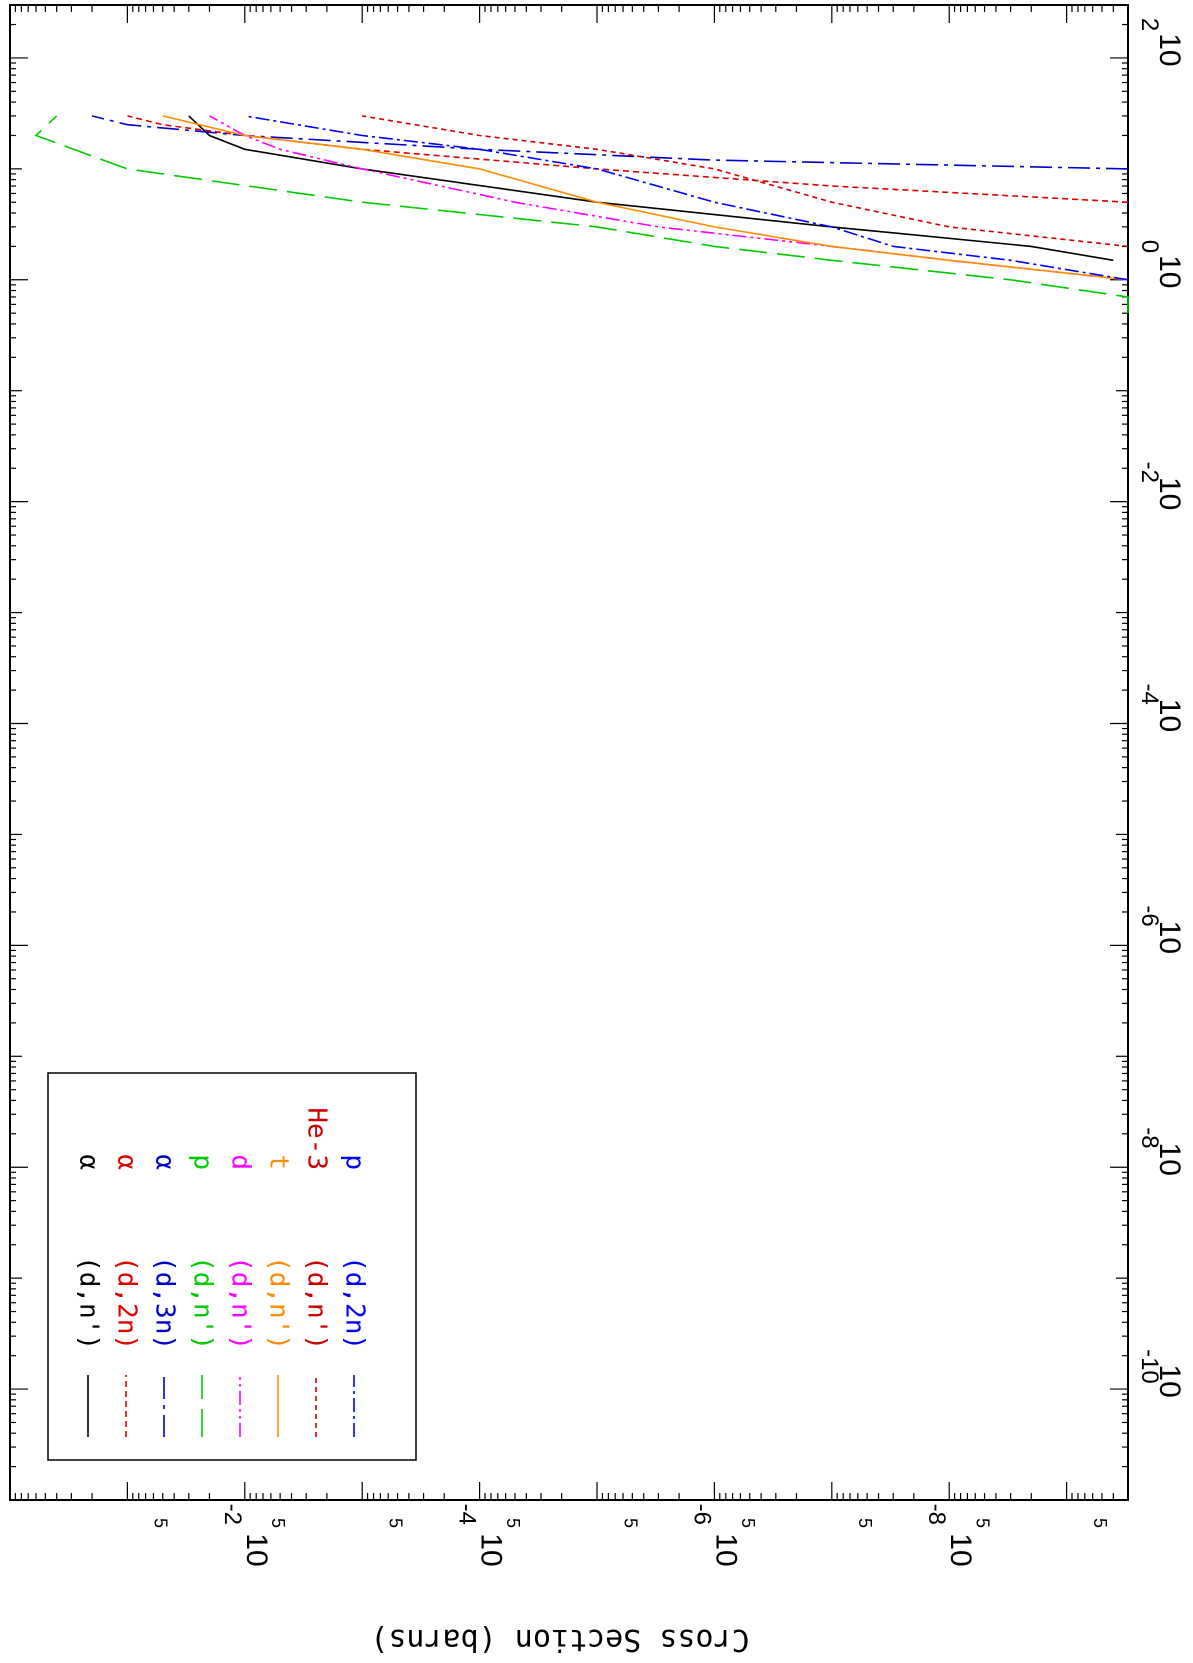 This screenshot has height=1663, width=1193. I want to click on y-tick-label: 10-8, so click(950, 1535).